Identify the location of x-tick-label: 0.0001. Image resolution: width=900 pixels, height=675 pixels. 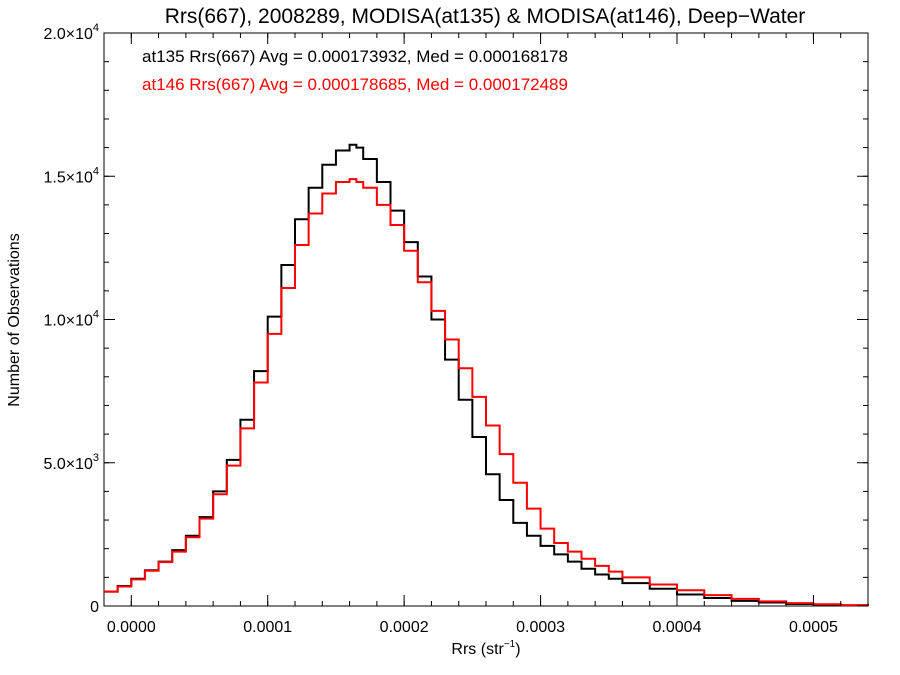
(267, 627).